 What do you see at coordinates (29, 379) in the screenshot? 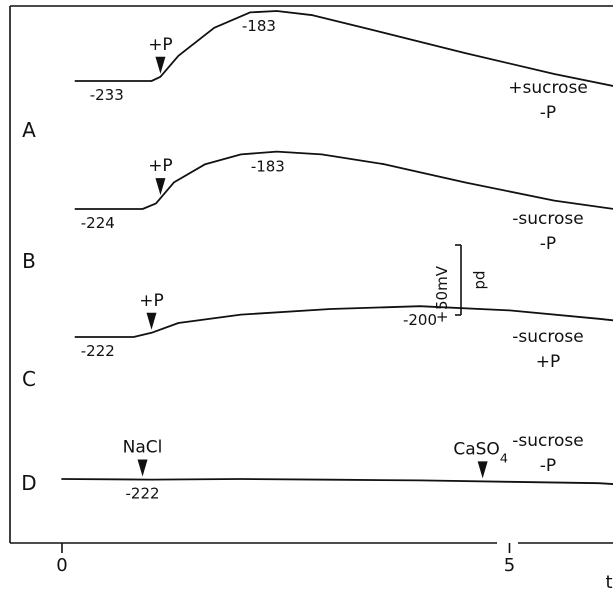
I see `panel-letter: C` at bounding box center [29, 379].